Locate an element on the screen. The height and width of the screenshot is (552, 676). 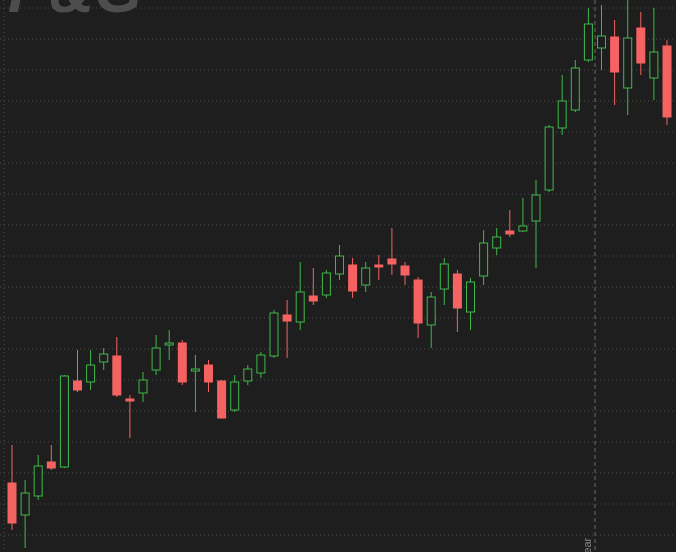
watermark: P&G is located at coordinates (75, 13).